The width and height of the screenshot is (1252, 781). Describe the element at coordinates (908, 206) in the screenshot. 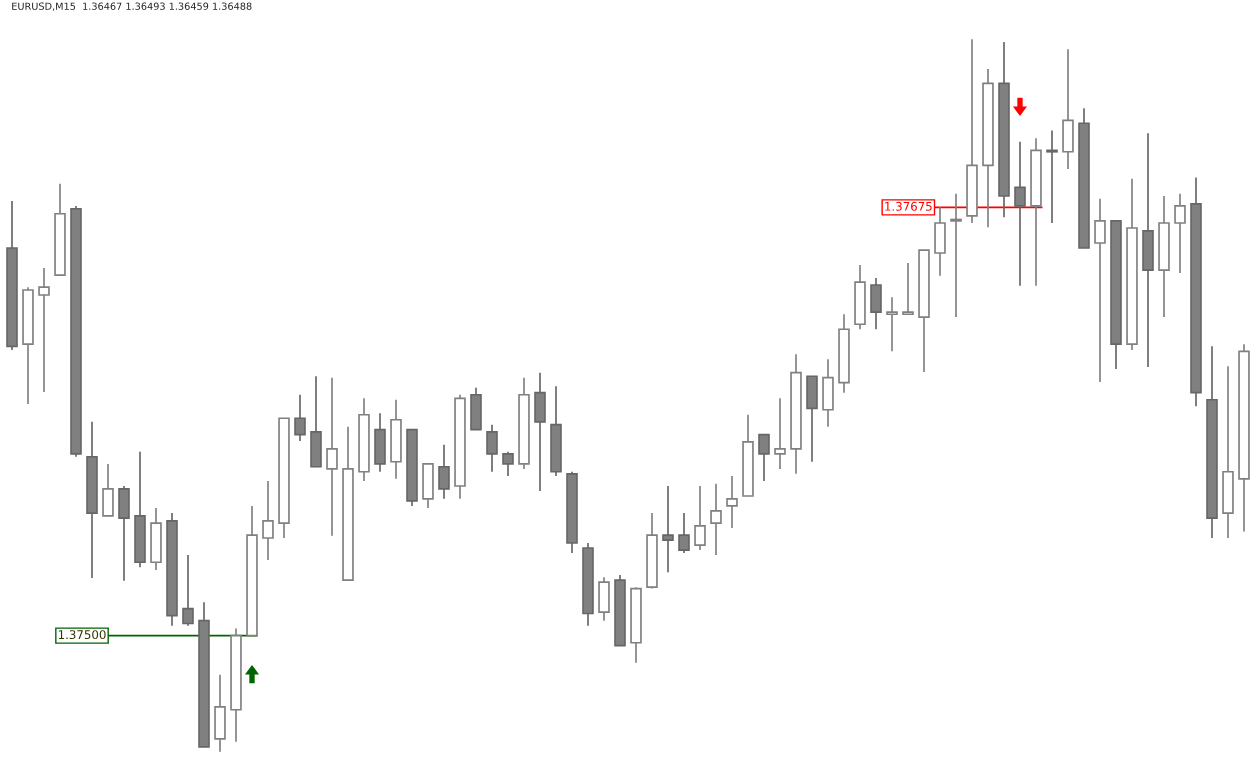

I see `annotation: 1.37675` at that location.